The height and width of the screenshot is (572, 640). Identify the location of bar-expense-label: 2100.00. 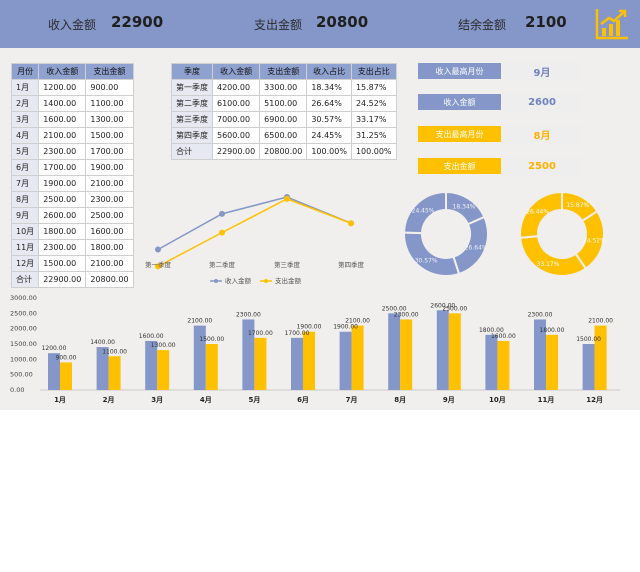
(357, 321).